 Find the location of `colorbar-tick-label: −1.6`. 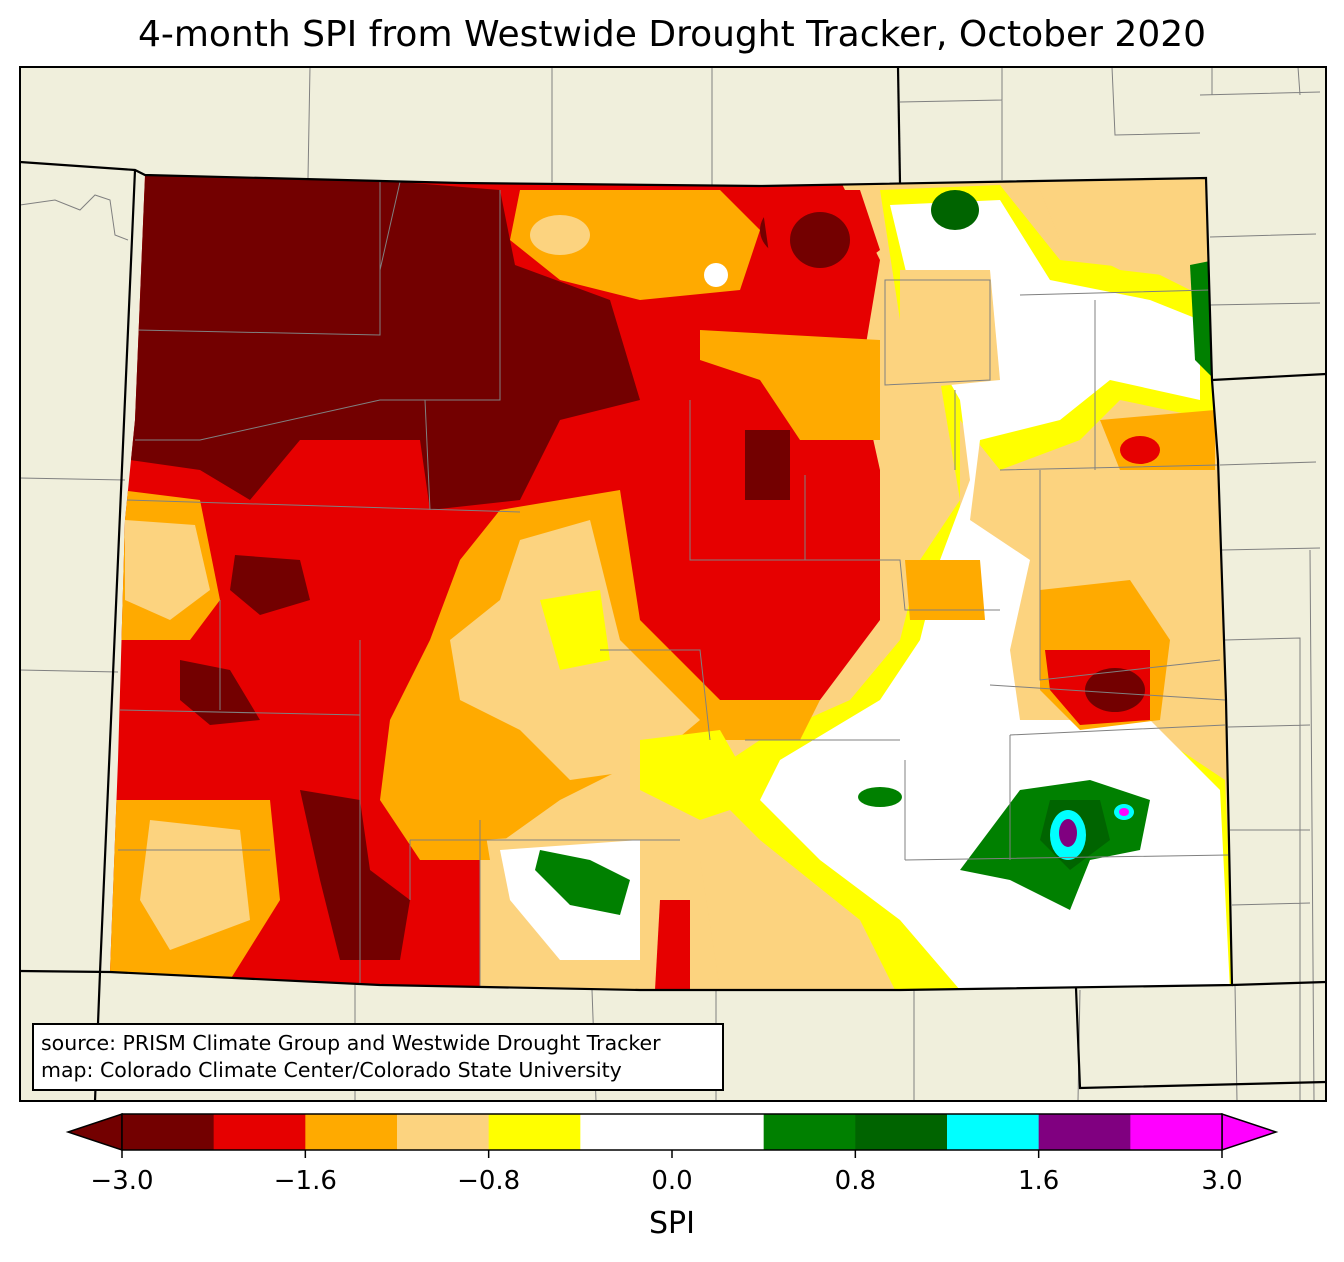

colorbar-tick-label: −1.6 is located at coordinates (305, 1181).